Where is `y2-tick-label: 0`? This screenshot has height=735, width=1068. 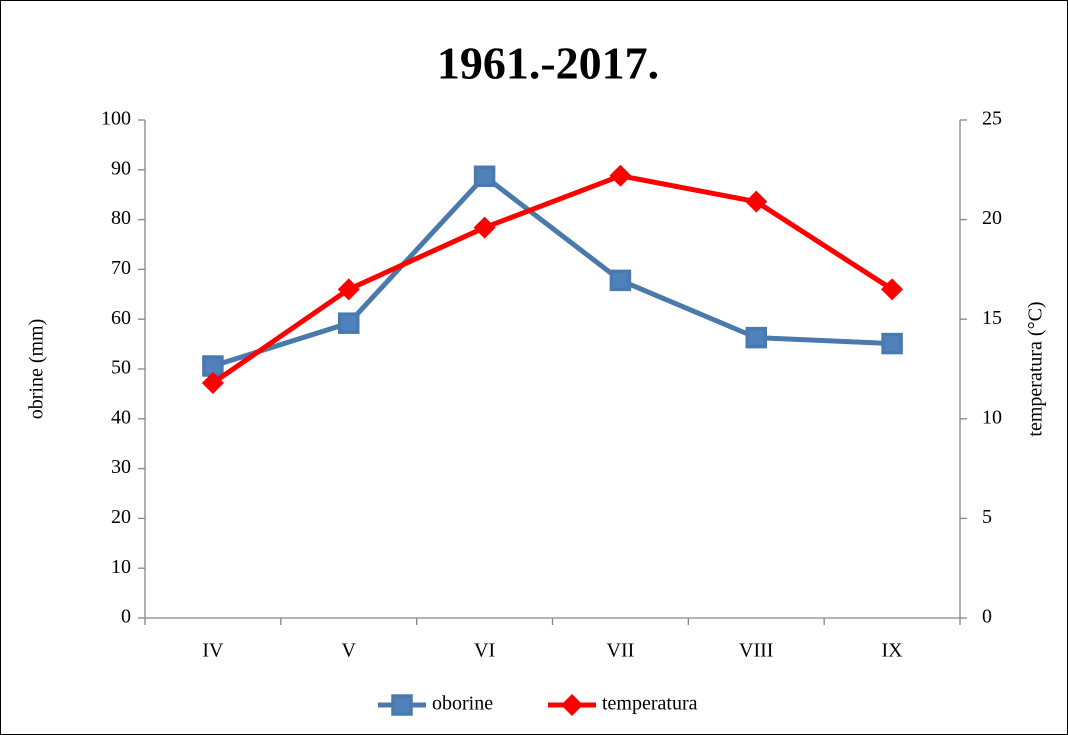 y2-tick-label: 0 is located at coordinates (987, 617).